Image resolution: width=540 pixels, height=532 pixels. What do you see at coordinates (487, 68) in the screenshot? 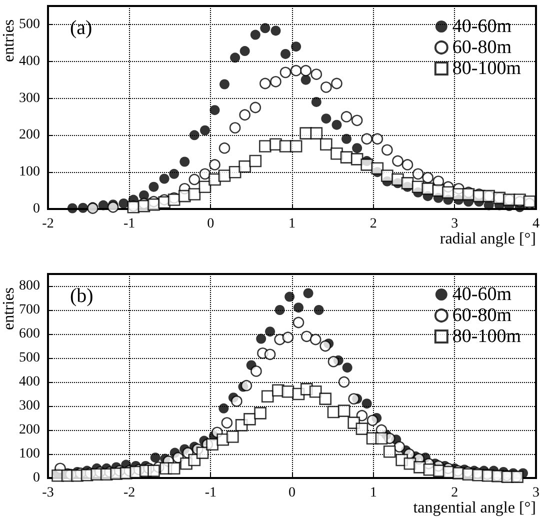
I see `legend-label: 80-100m` at bounding box center [487, 68].